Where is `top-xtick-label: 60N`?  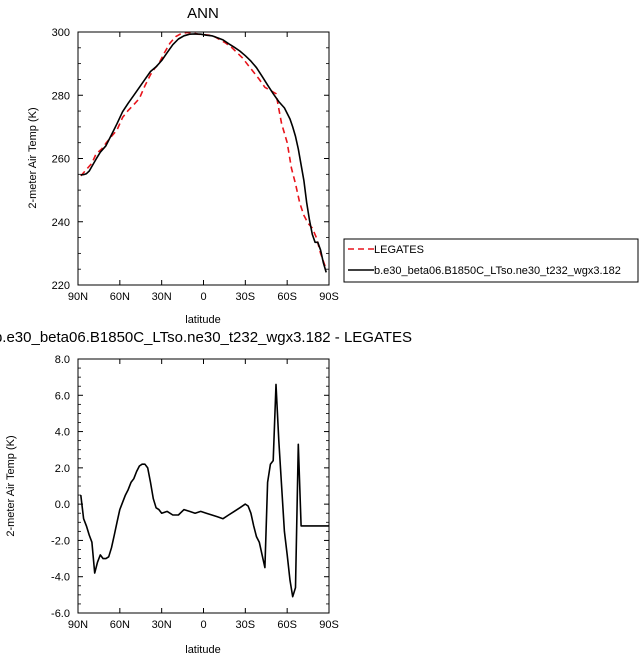 top-xtick-label: 60N is located at coordinates (120, 297).